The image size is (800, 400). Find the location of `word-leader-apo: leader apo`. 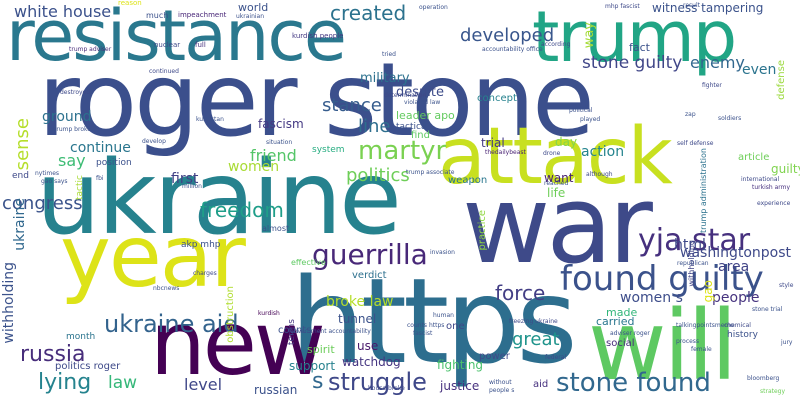

word-leader-apo: leader apo is located at coordinates (425, 115).